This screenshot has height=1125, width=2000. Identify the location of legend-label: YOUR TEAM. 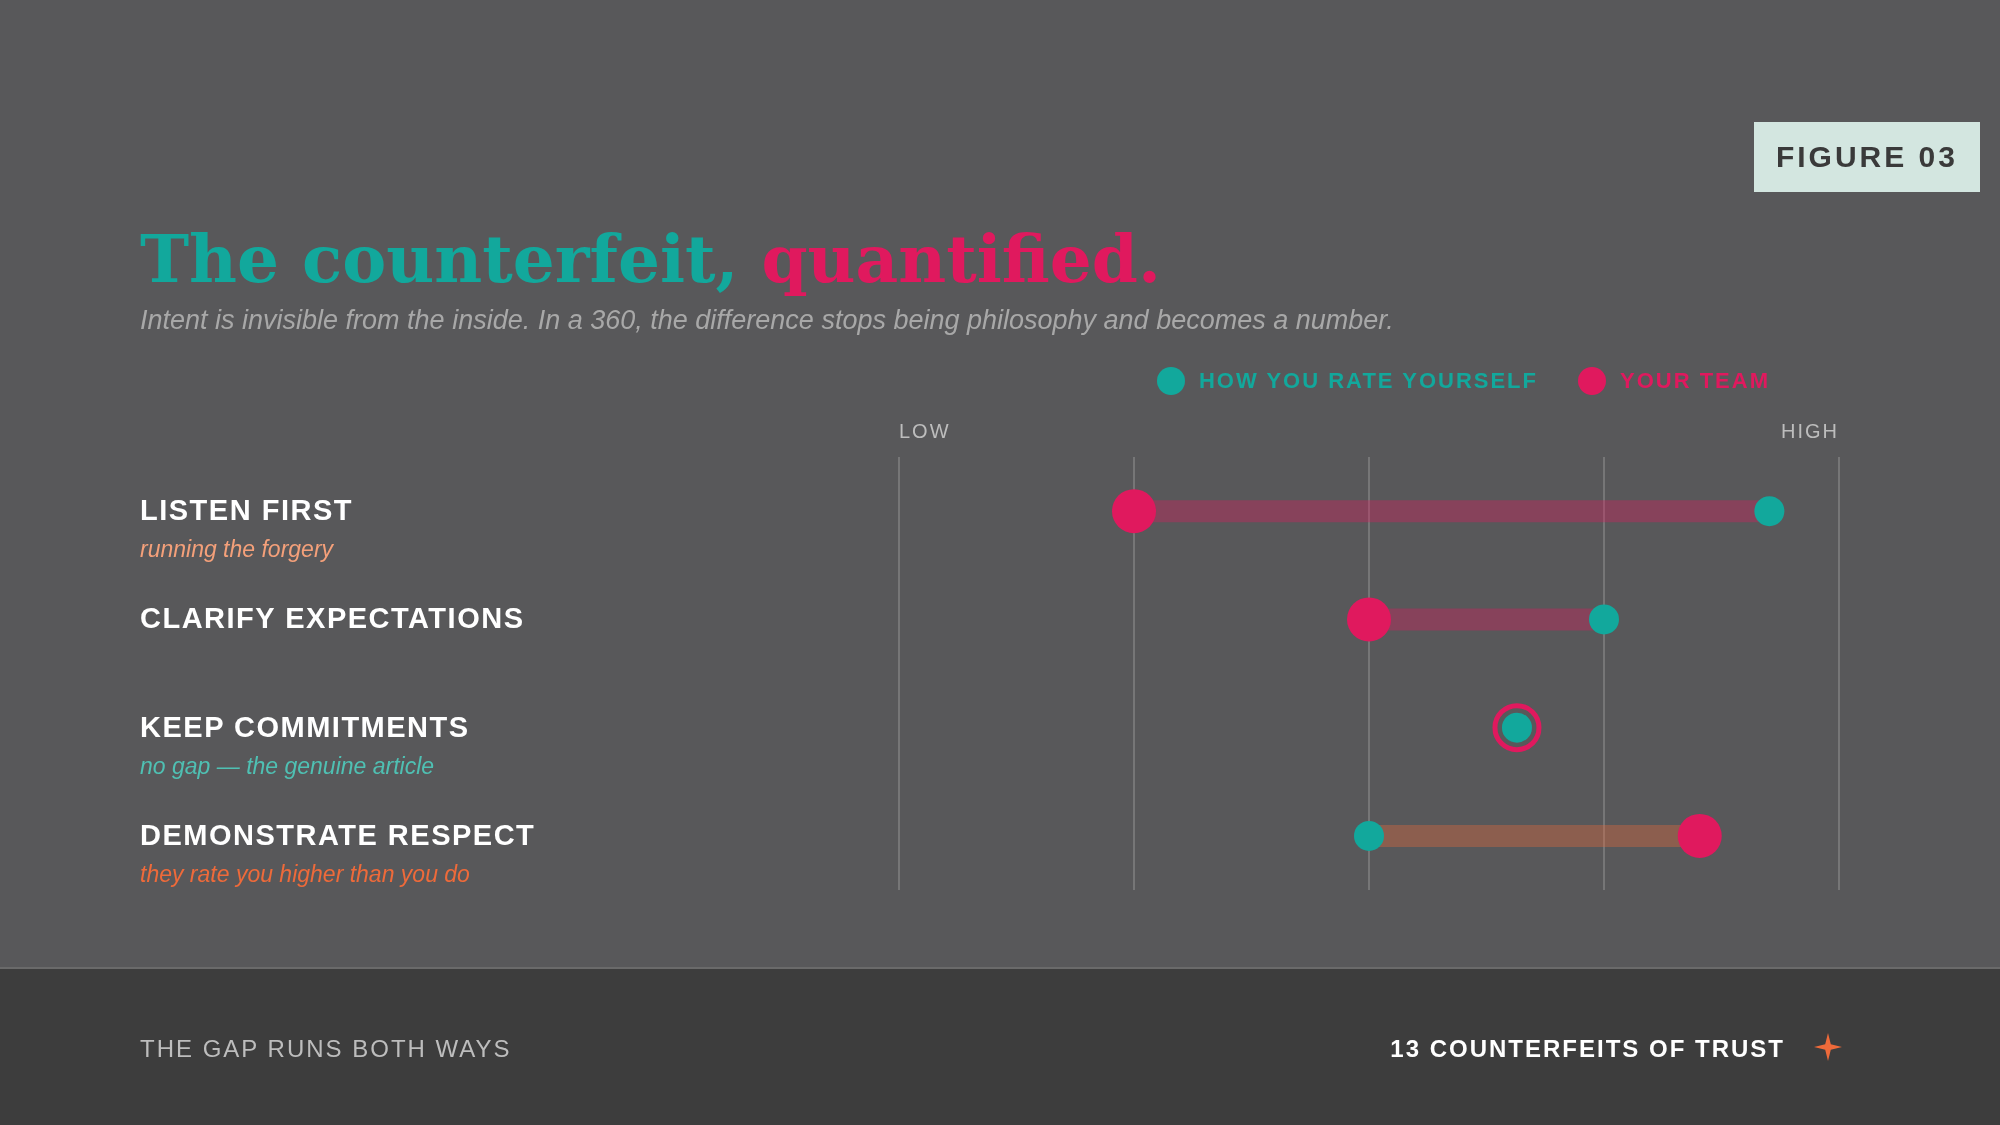
(1695, 381).